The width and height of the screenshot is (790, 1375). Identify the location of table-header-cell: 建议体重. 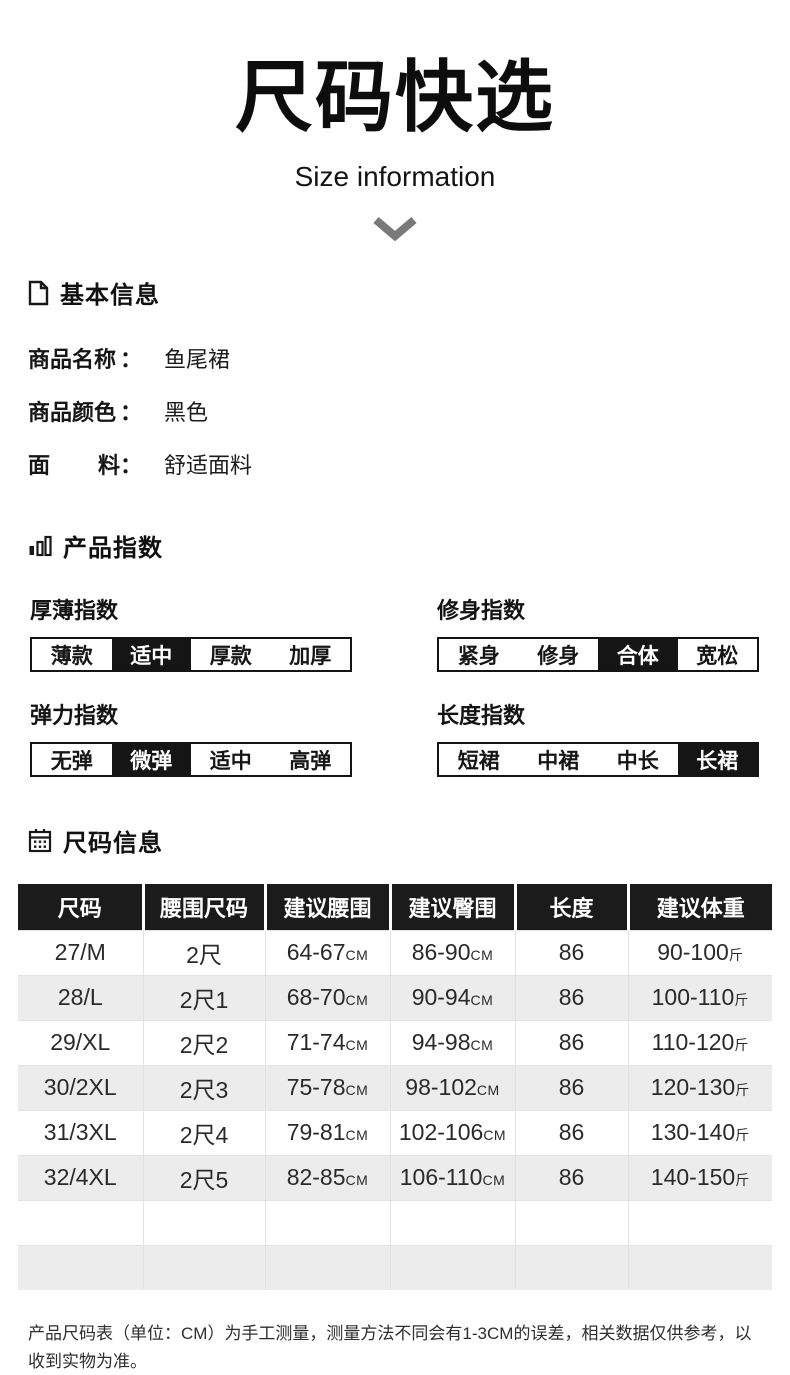
(699, 907).